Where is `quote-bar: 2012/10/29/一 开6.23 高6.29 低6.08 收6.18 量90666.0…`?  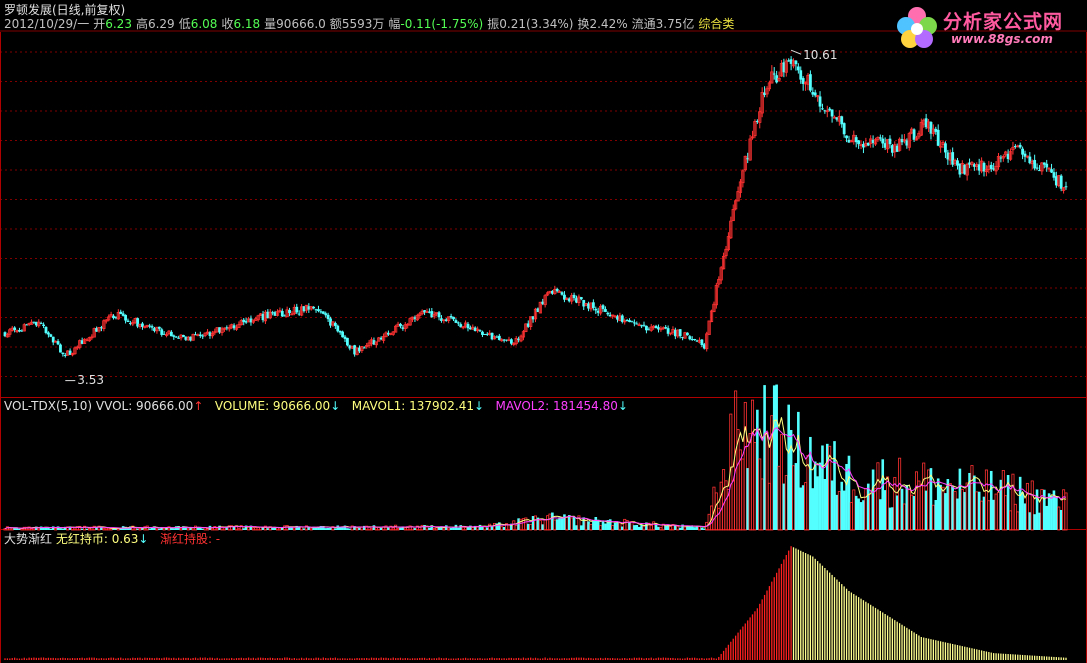 quote-bar: 2012/10/29/一 开6.23 高6.29 低6.08 收6.18 量90666.0… is located at coordinates (369, 24).